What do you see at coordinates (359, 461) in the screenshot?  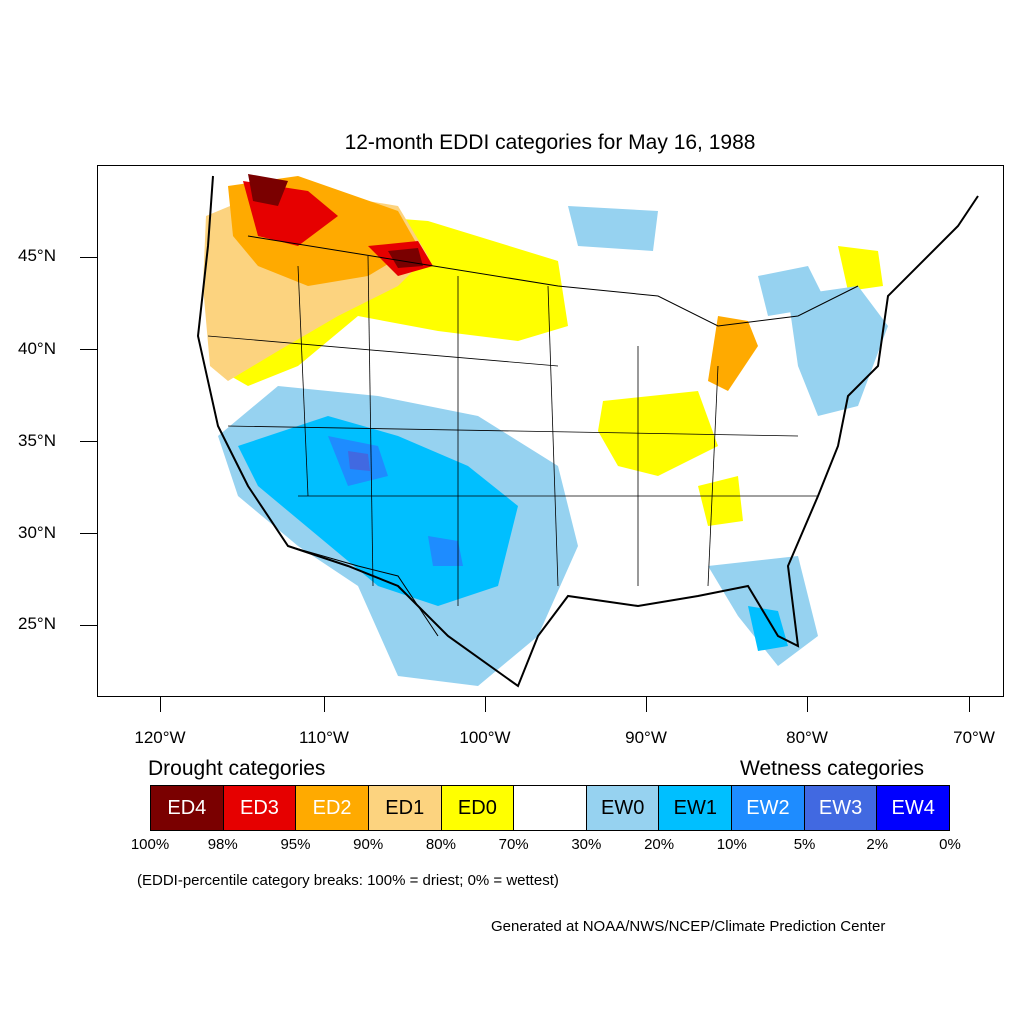 I see `ew3-region` at bounding box center [359, 461].